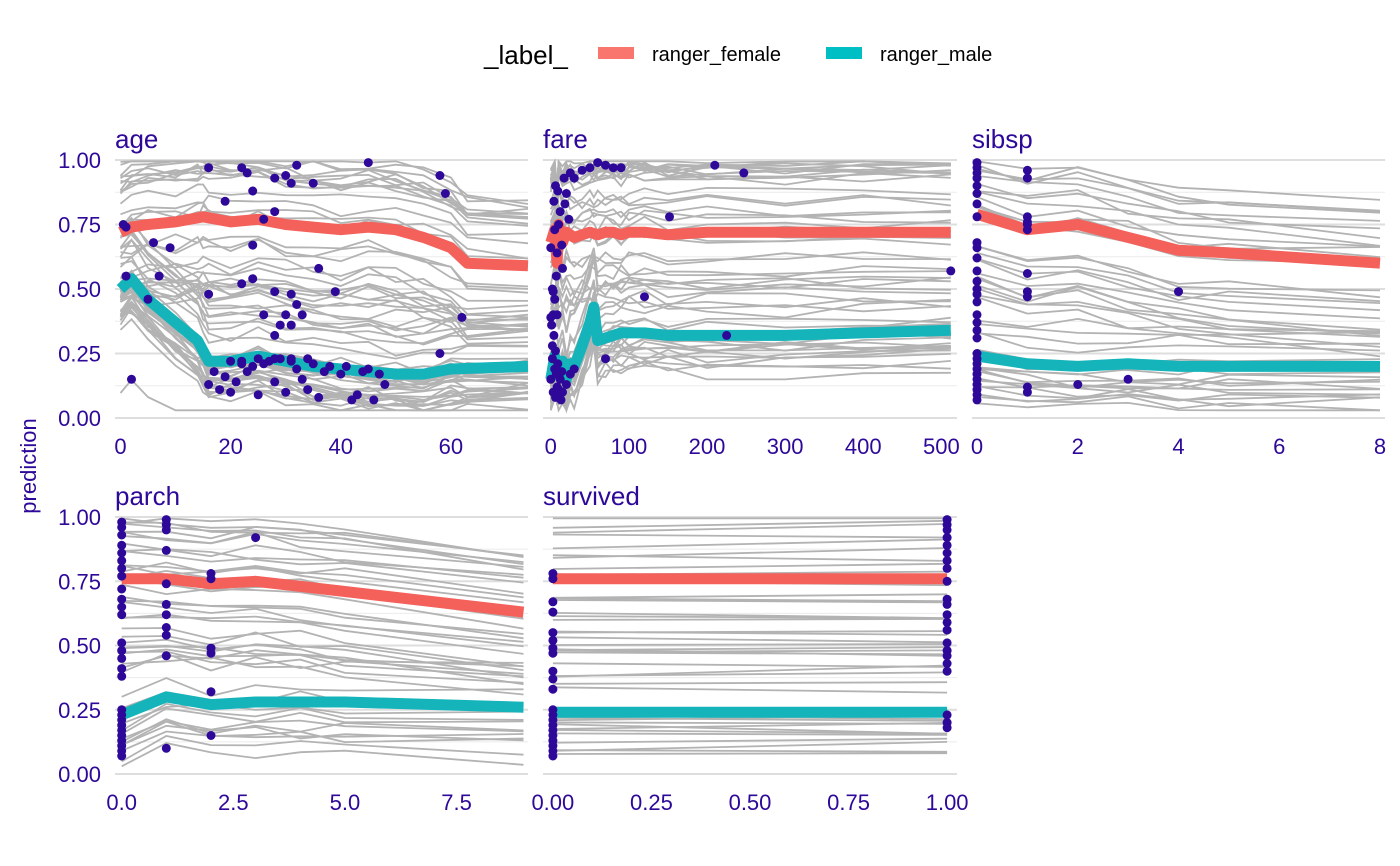 This screenshot has height=866, width=1400. I want to click on panel-fare: fare 0 100 200 300 400 500, so click(751, 291).